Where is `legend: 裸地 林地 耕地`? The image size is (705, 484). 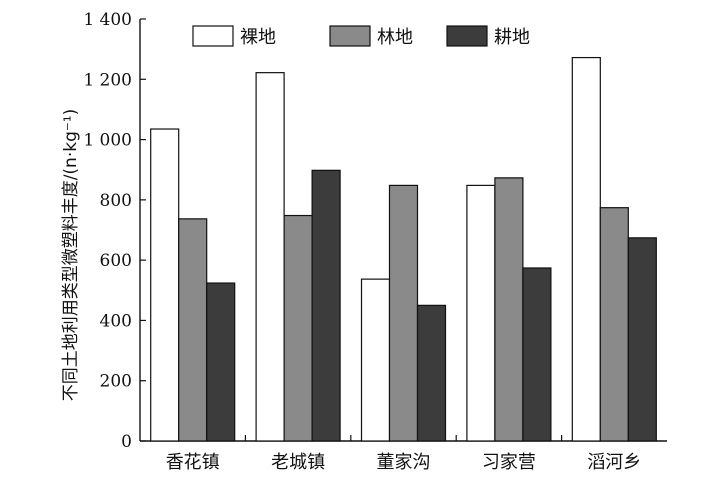
legend: 裸地 林地 耕地 is located at coordinates (361, 36).